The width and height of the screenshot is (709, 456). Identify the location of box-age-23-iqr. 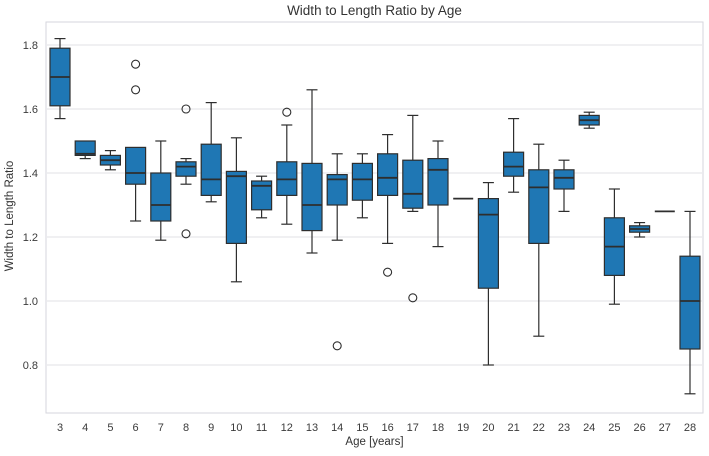
(564, 179).